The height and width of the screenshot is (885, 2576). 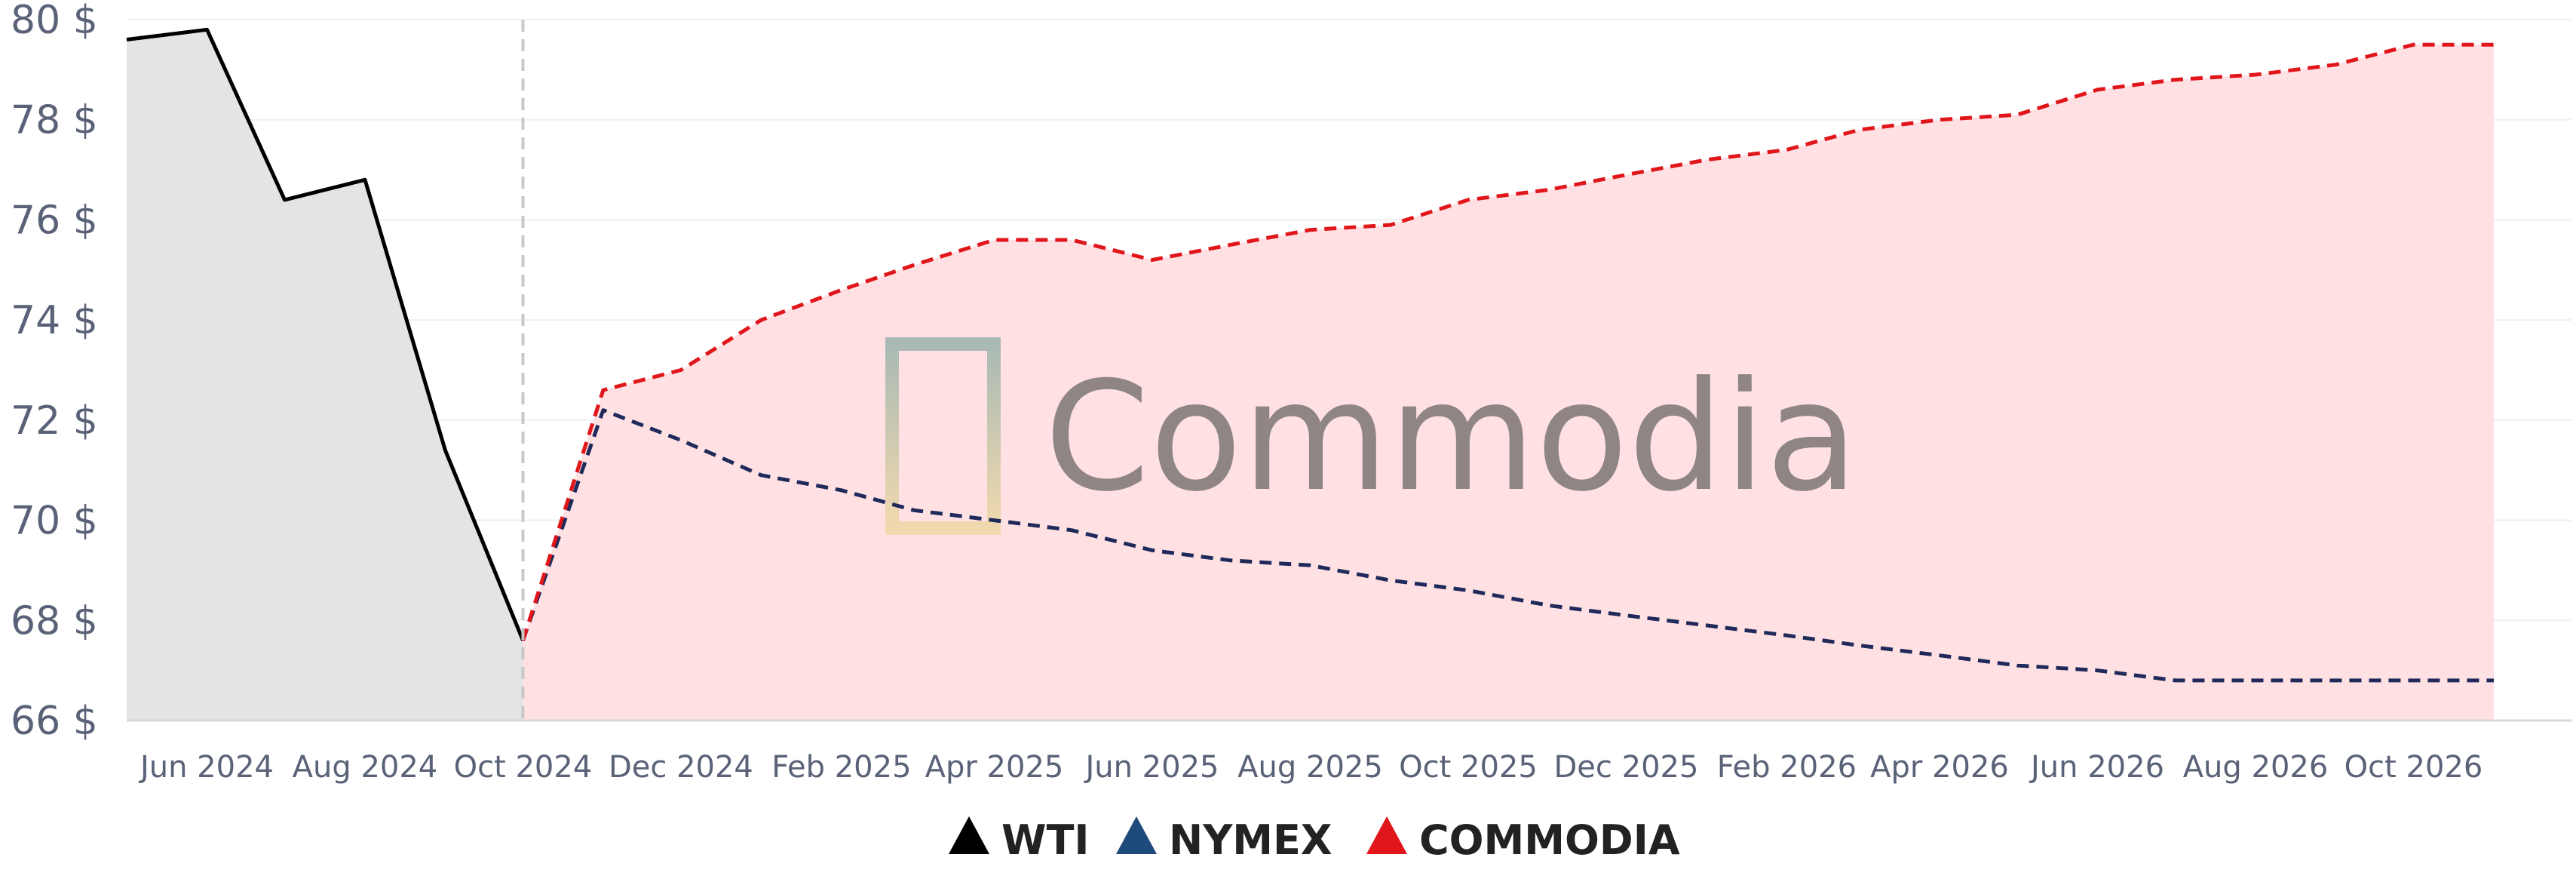 What do you see at coordinates (1045, 840) in the screenshot?
I see `legend-label: WTI` at bounding box center [1045, 840].